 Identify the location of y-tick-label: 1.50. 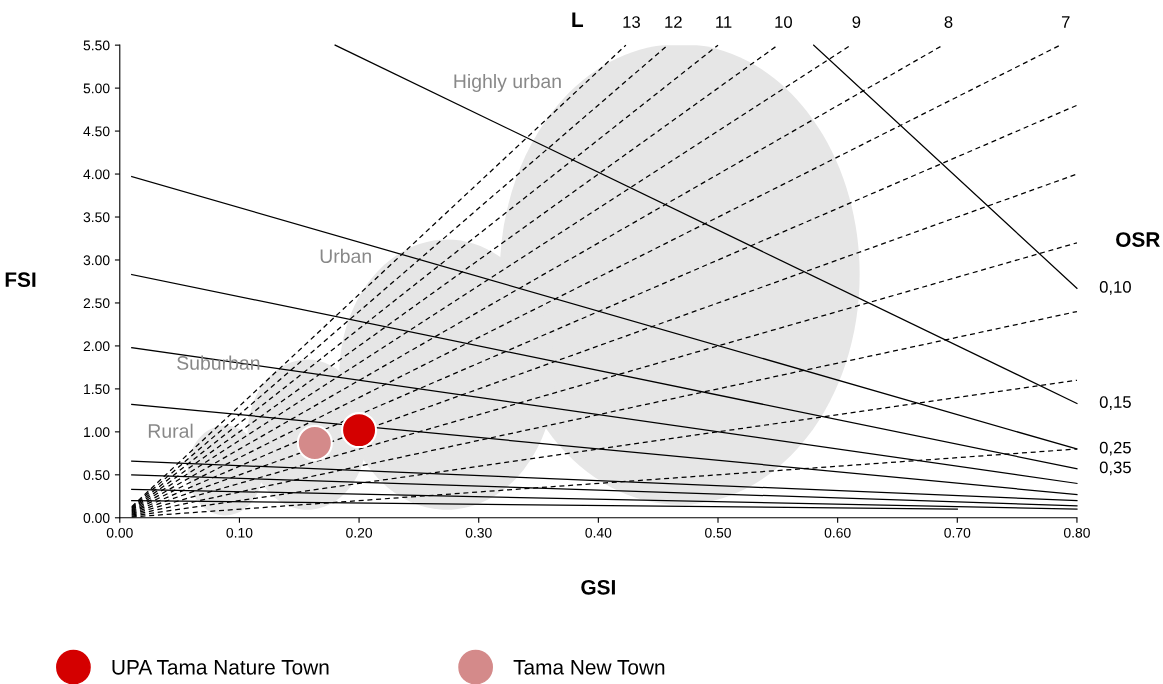
(97, 389).